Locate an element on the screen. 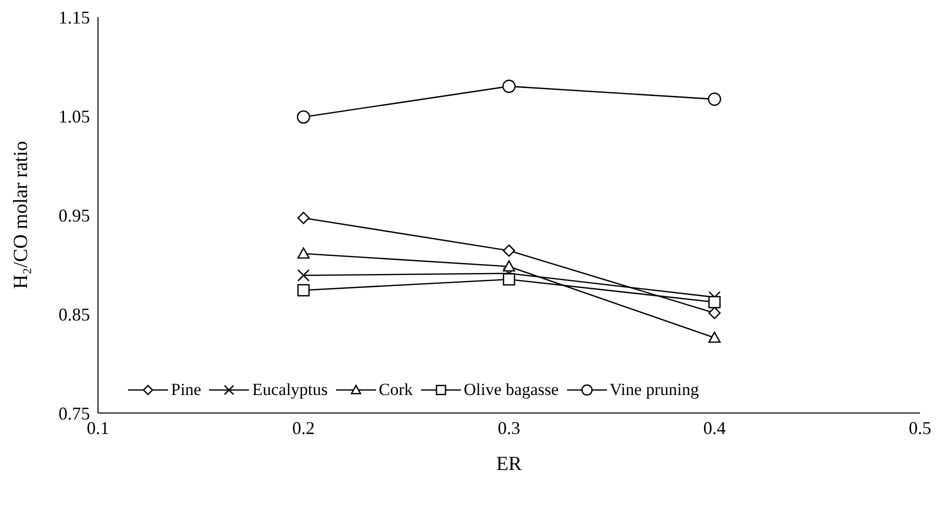 Image resolution: width=941 pixels, height=506 pixels. y-tick-label: 0.95 is located at coordinates (74, 215).